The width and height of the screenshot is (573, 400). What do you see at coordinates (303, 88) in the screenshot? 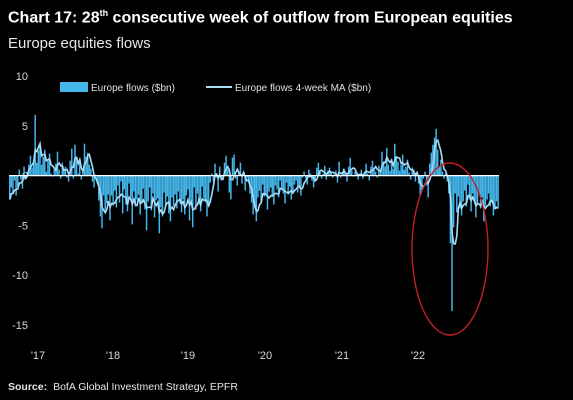
I see `legend-line-label: Europe flows 4-week MA ($bn)` at bounding box center [303, 88].